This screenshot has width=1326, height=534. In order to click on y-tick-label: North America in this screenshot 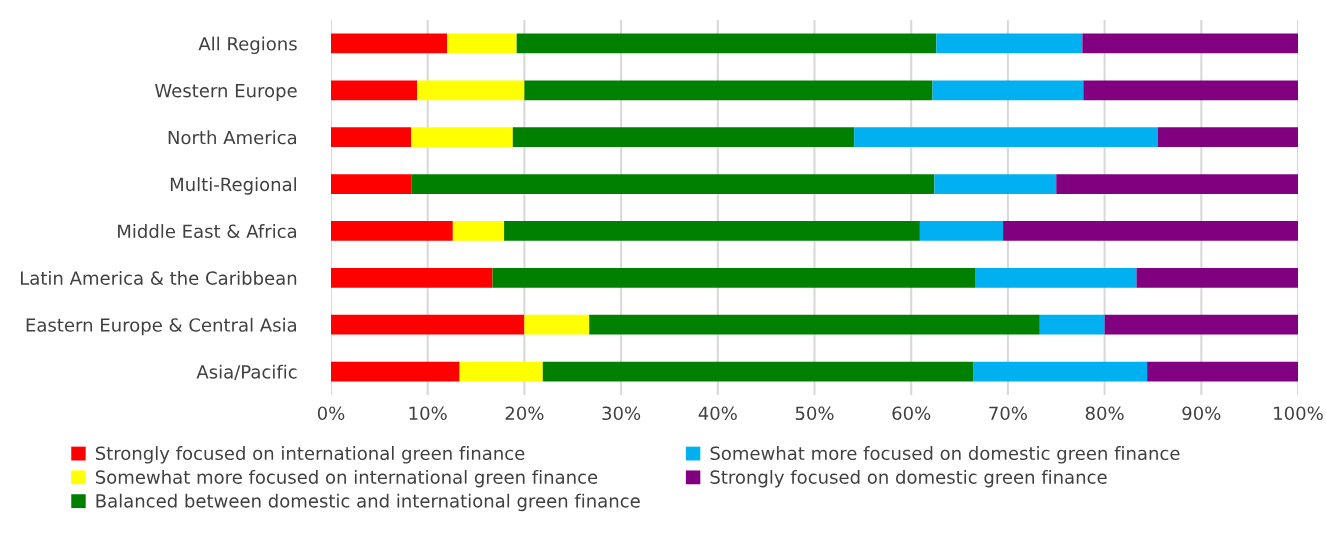, I will do `click(232, 137)`.